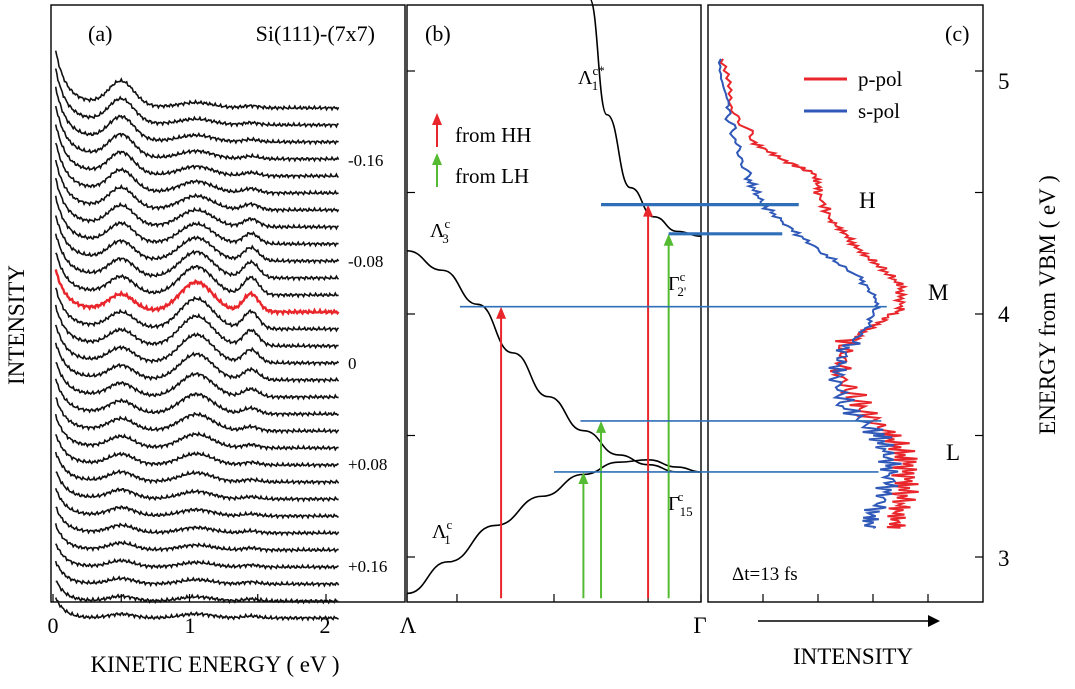  What do you see at coordinates (214, 664) in the screenshot?
I see `panel-a-x-axis-label: KINETIC ENERGY ( eV )` at bounding box center [214, 664].